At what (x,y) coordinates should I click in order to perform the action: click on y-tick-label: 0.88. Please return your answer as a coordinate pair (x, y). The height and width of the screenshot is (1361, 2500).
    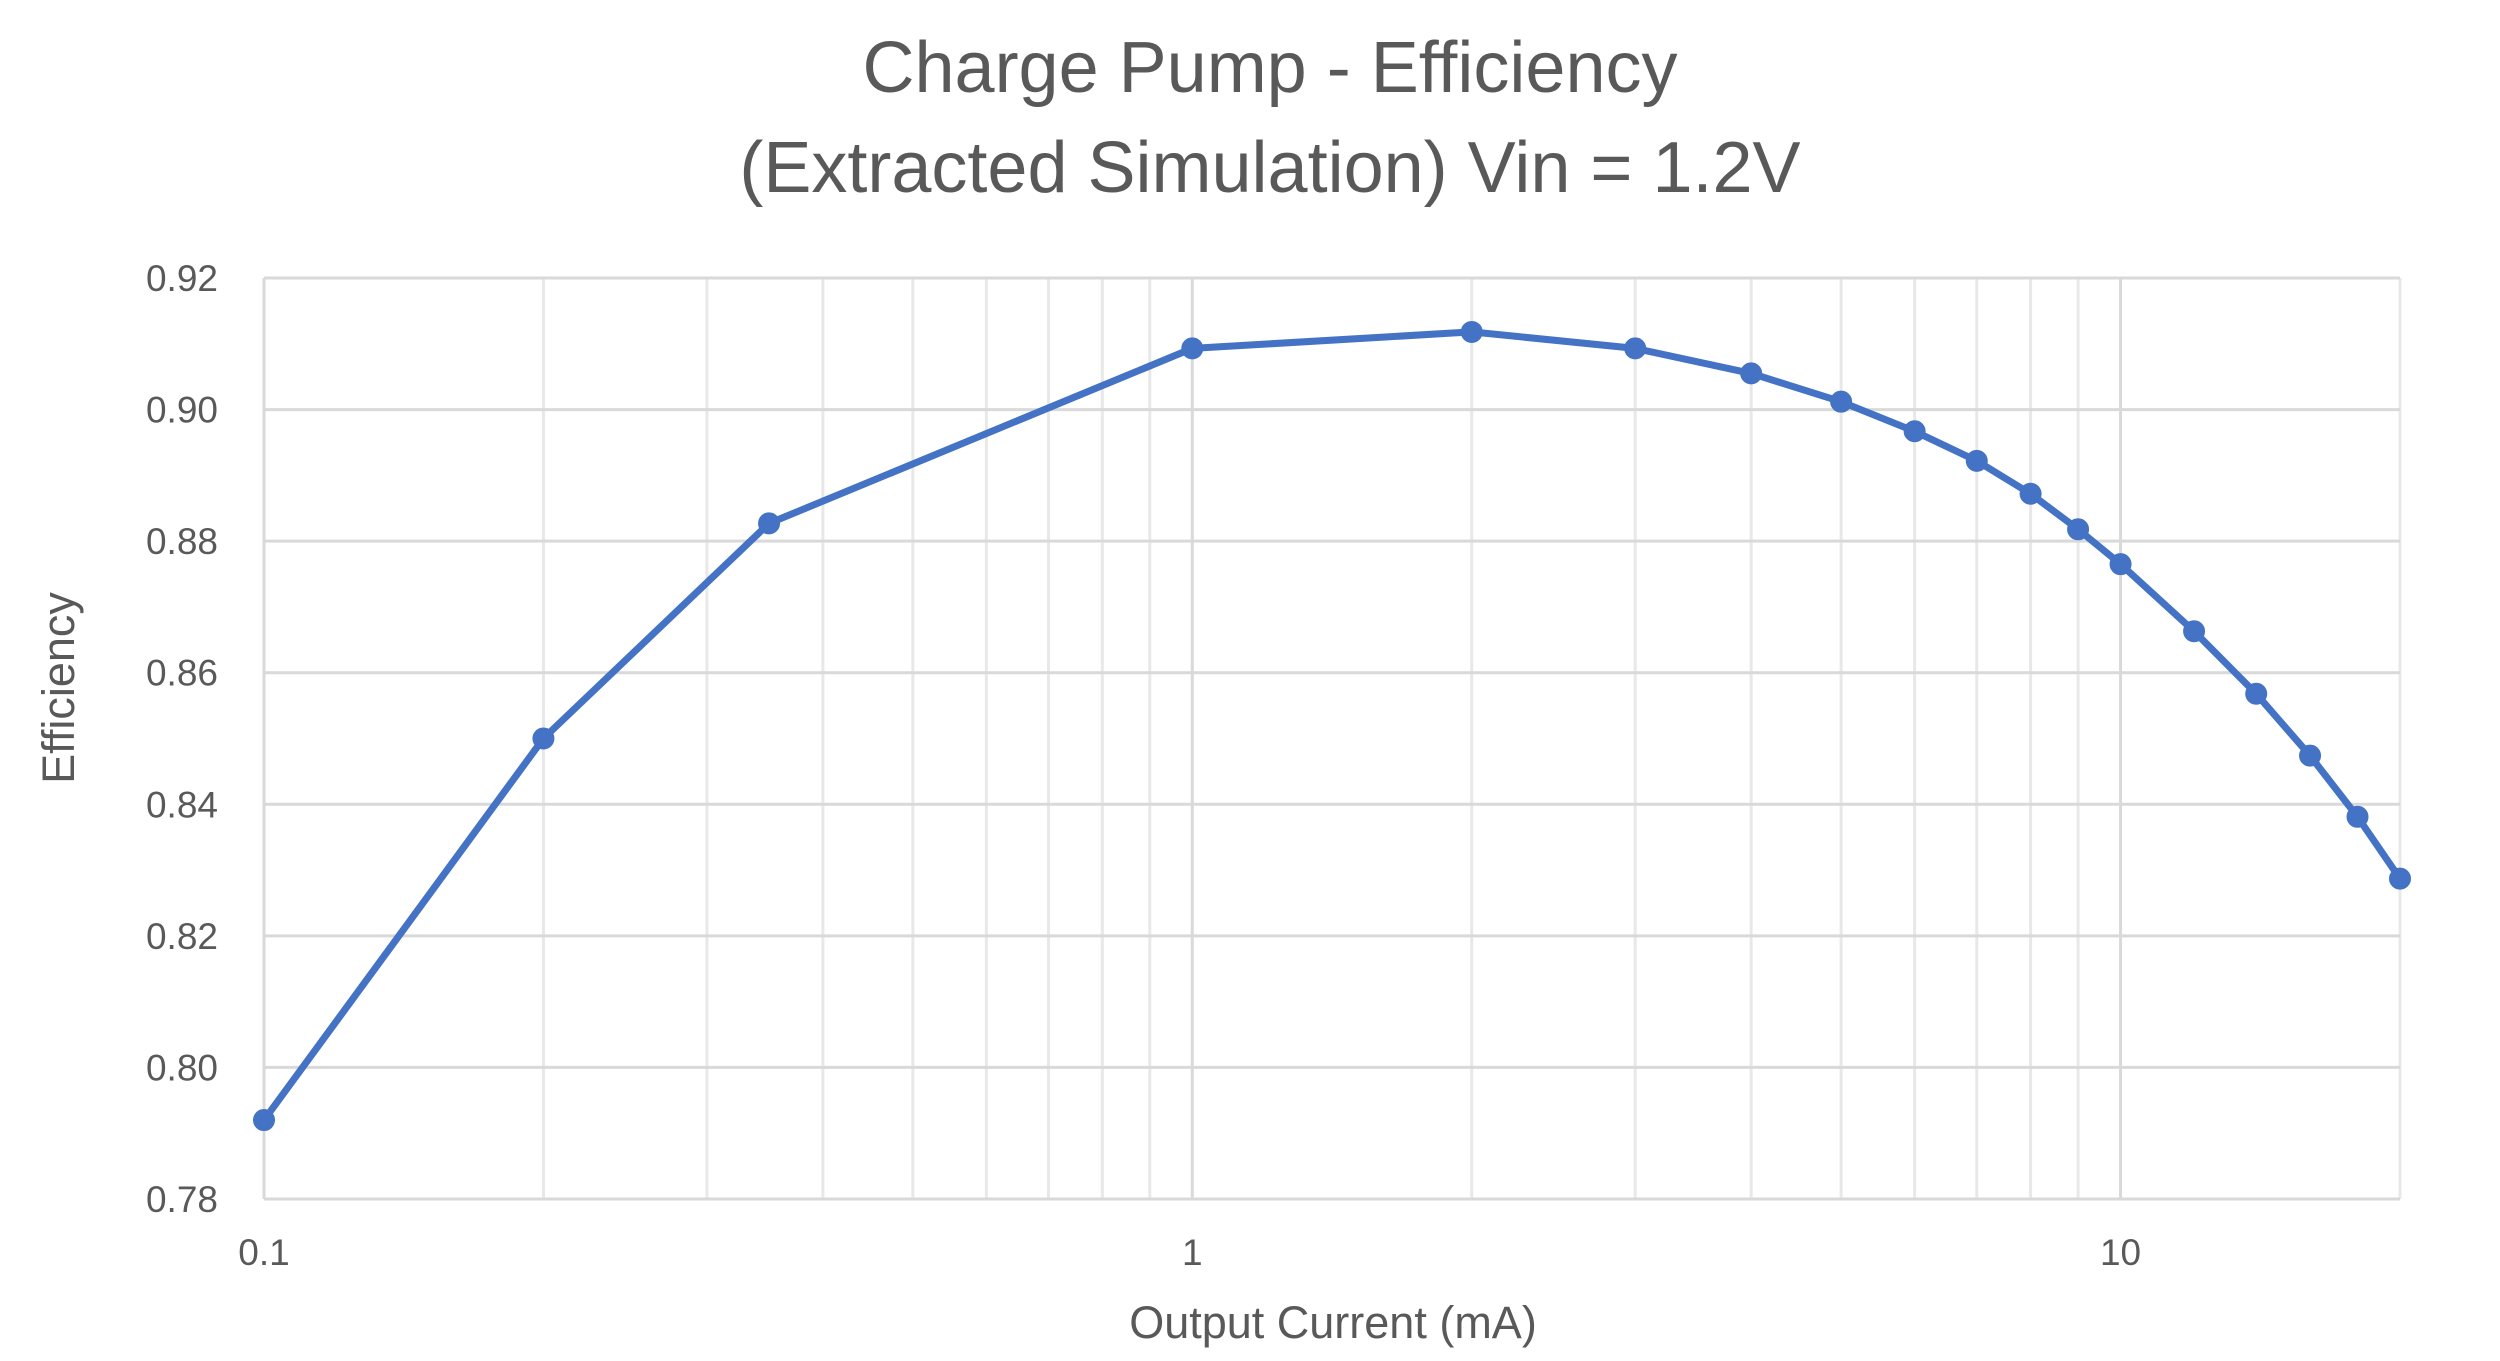
    Looking at the image, I should click on (182, 541).